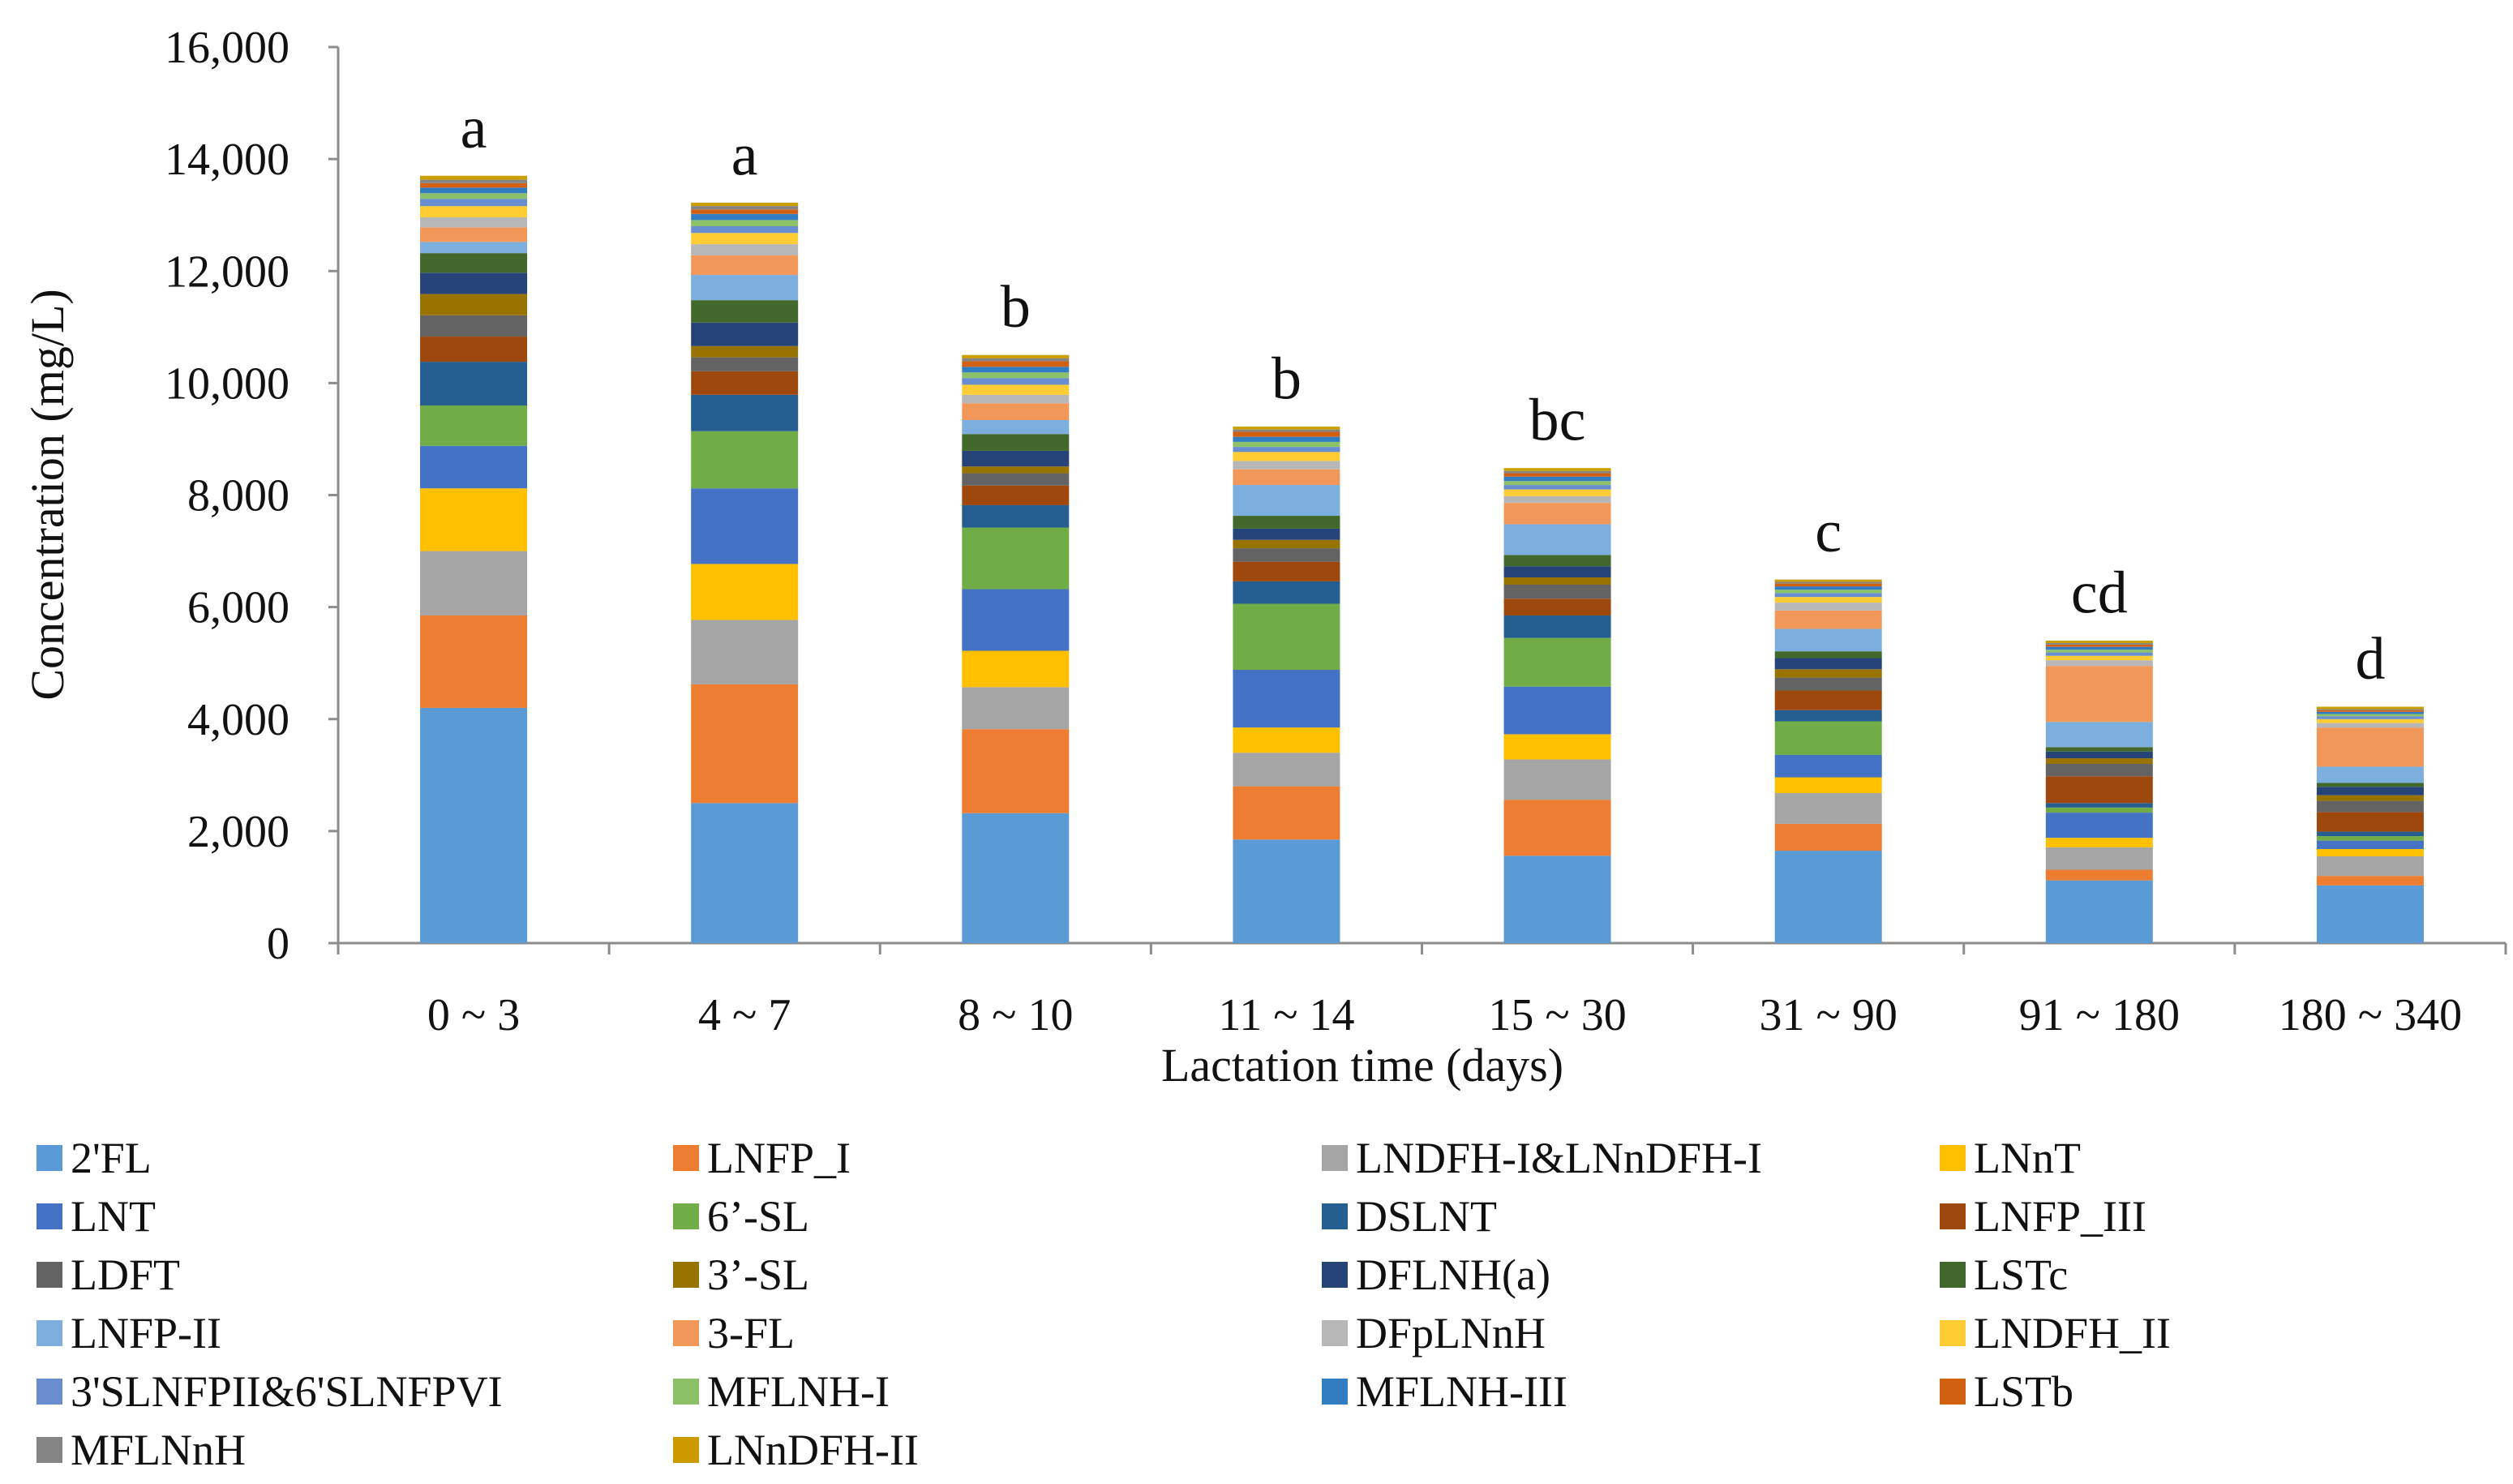  Describe the element at coordinates (1286, 1015) in the screenshot. I see `x-tick-label: 11 ~ 14` at that location.